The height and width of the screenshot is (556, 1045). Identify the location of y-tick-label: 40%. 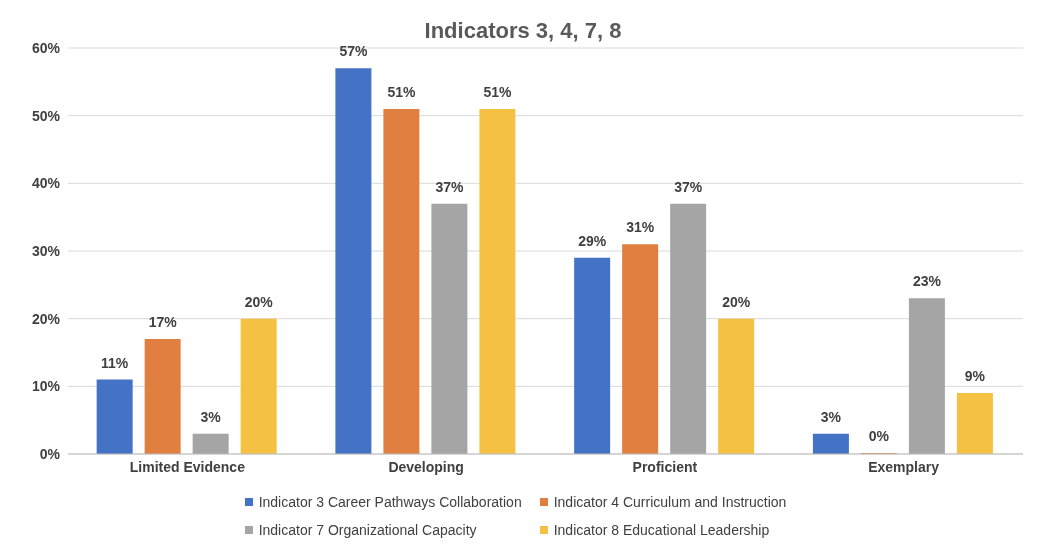
(46, 183).